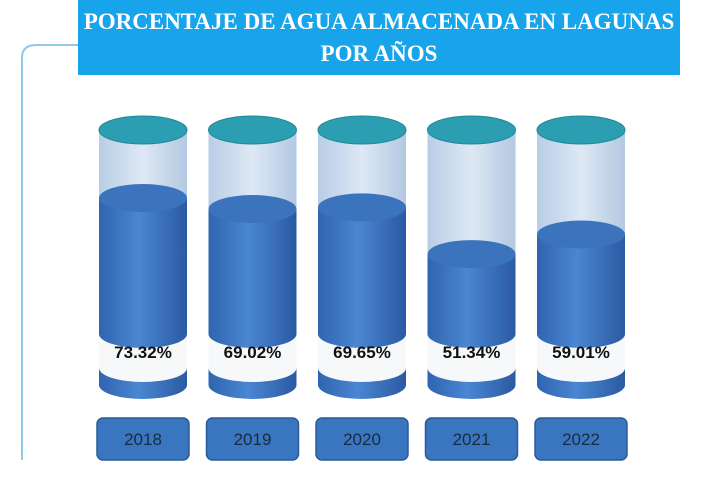  Describe the element at coordinates (50, 252) in the screenshot. I see `frame` at that location.